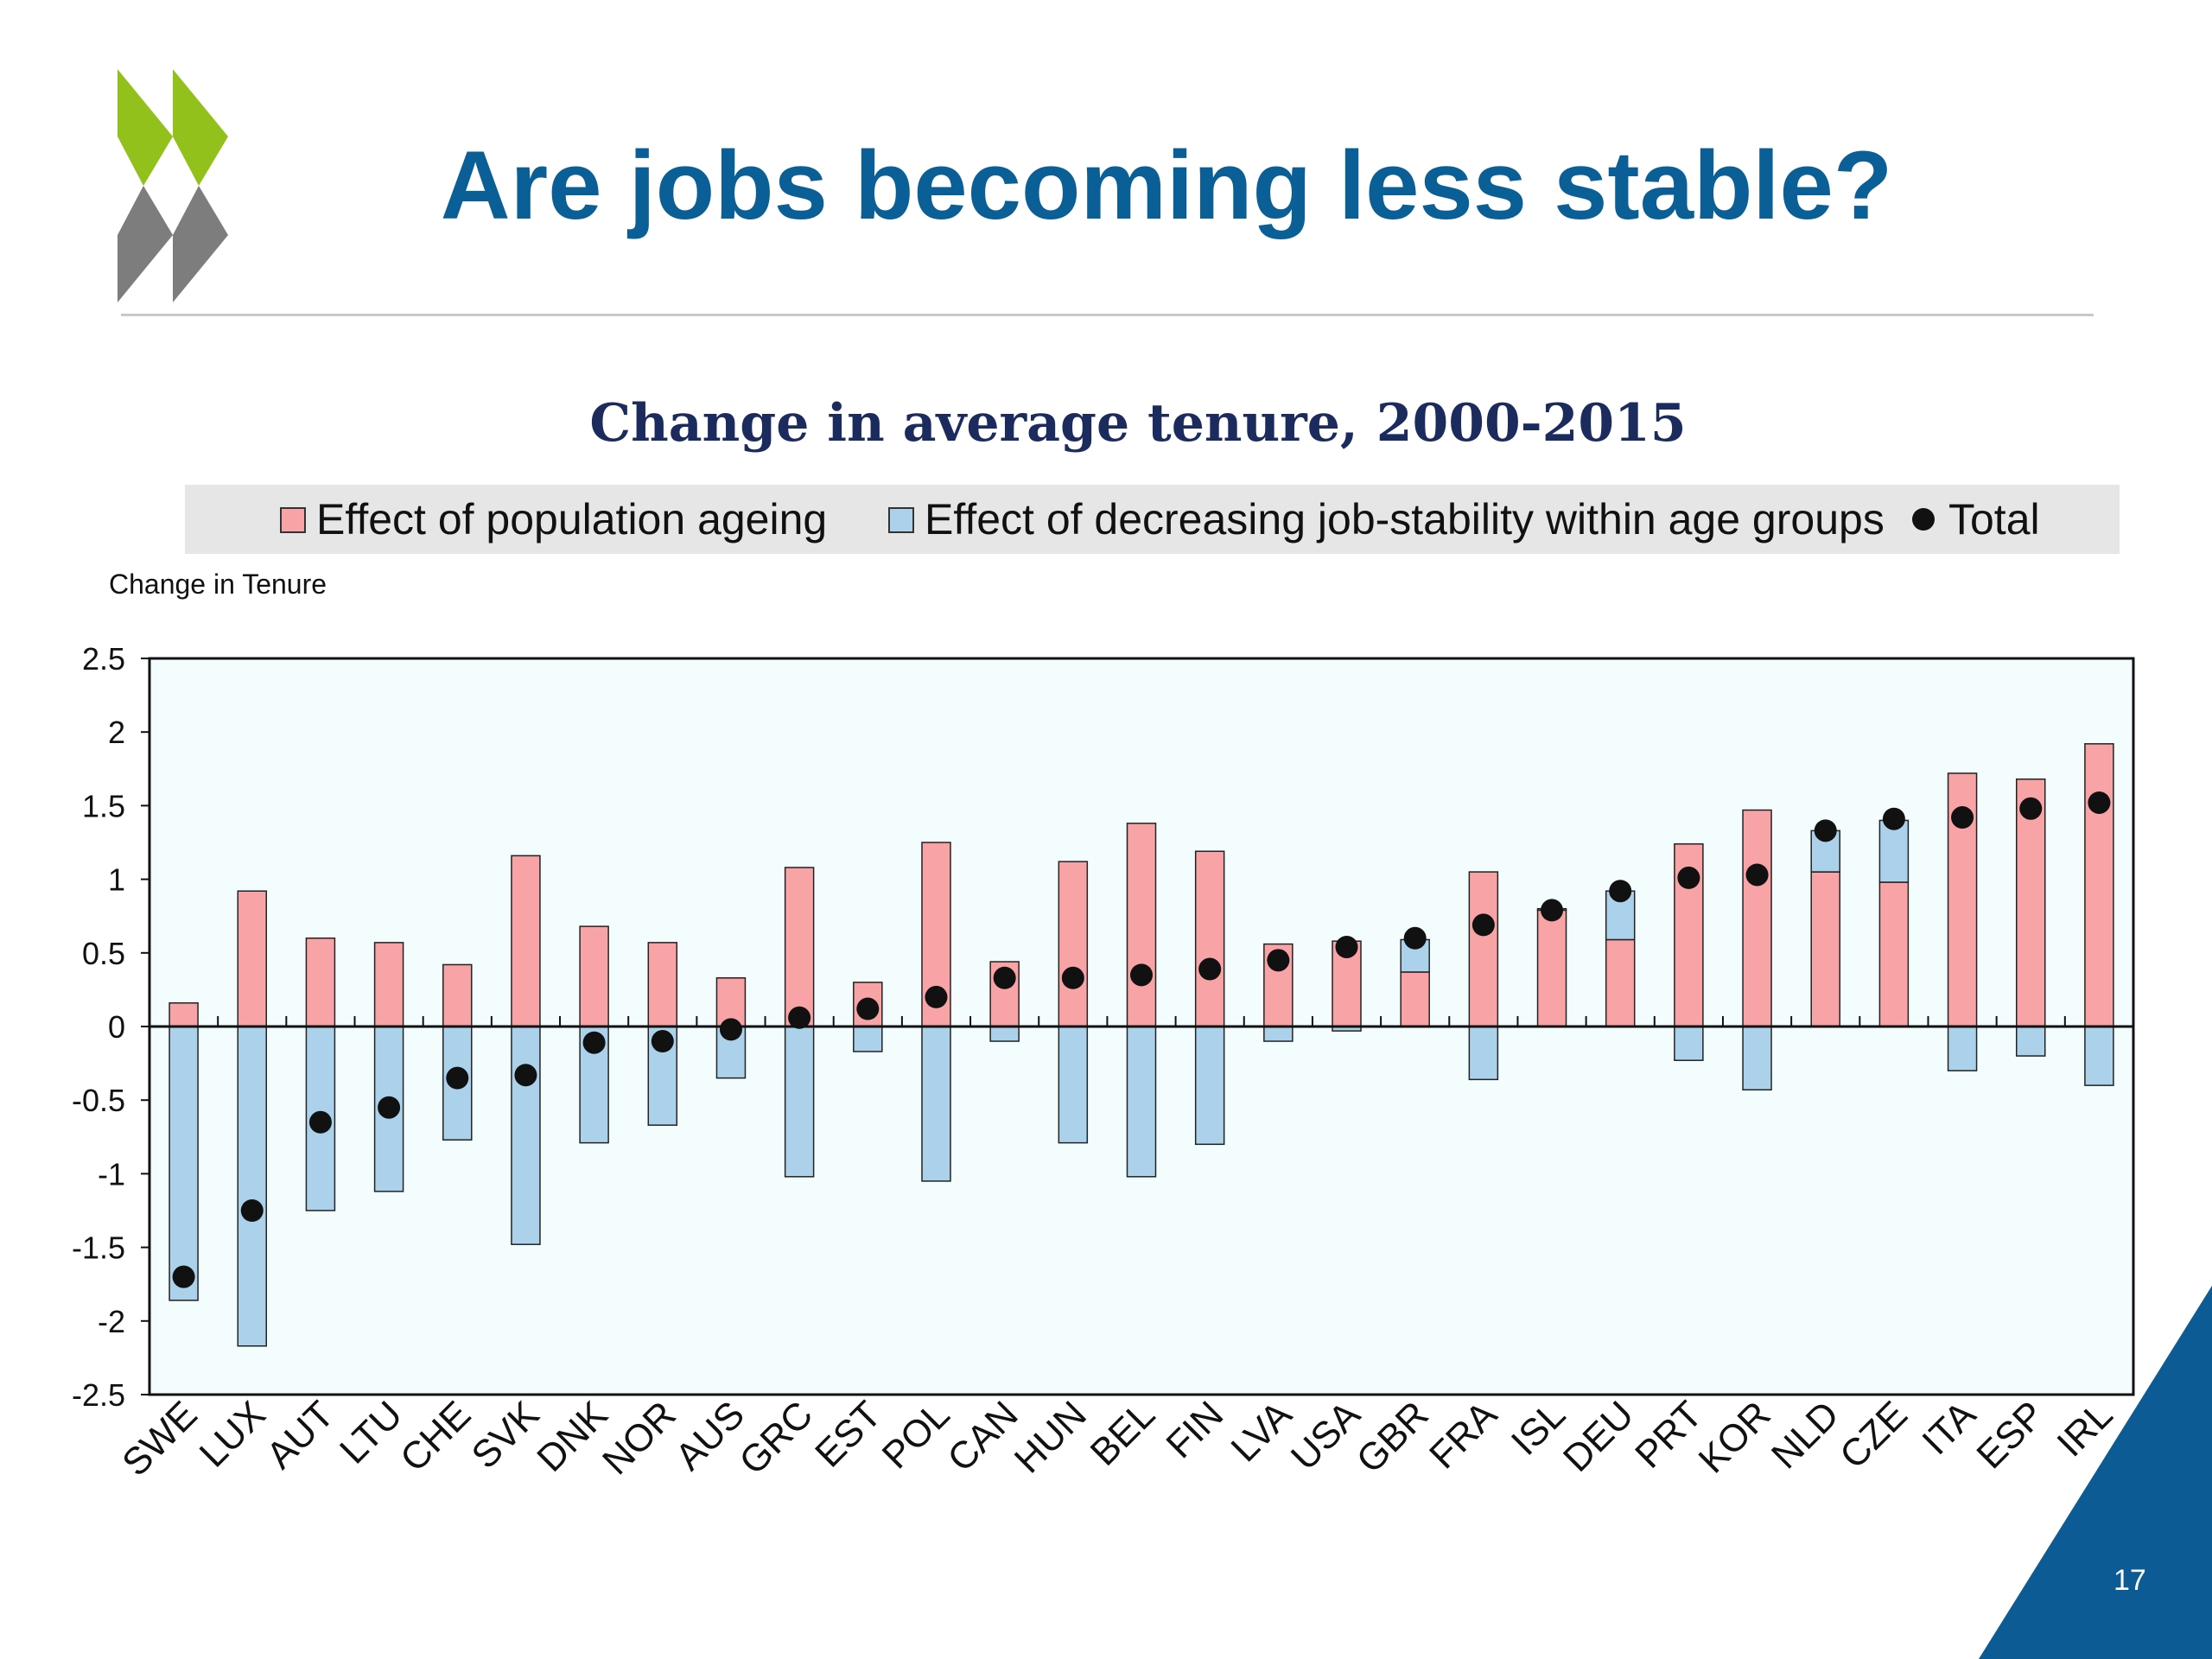  Describe the element at coordinates (103, 805) in the screenshot. I see `y-tick-label: 1.5` at that location.